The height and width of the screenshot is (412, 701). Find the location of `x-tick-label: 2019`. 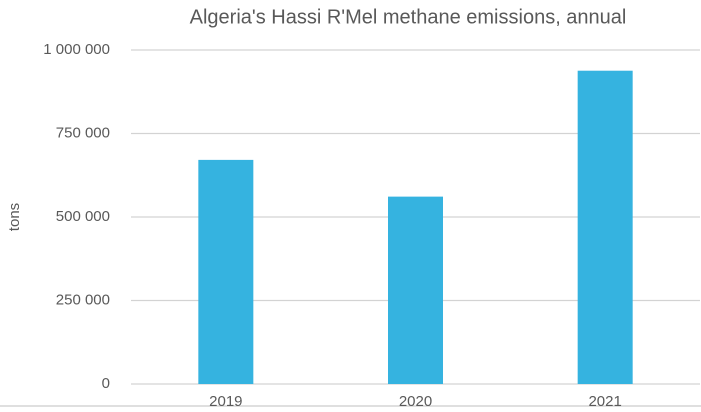

x-tick-label: 2019 is located at coordinates (225, 401).